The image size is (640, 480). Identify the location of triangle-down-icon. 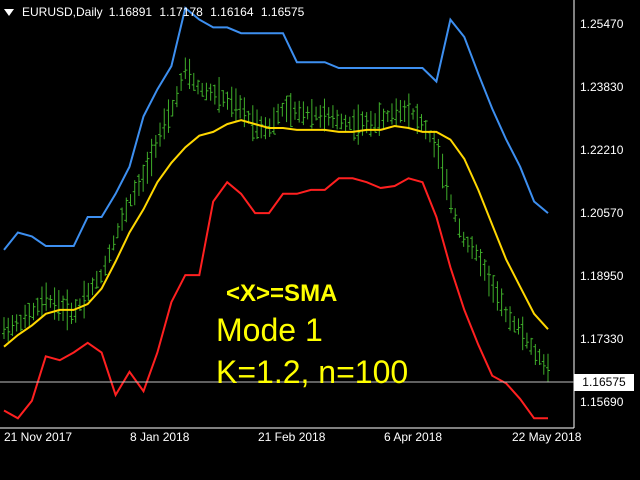
(9, 12).